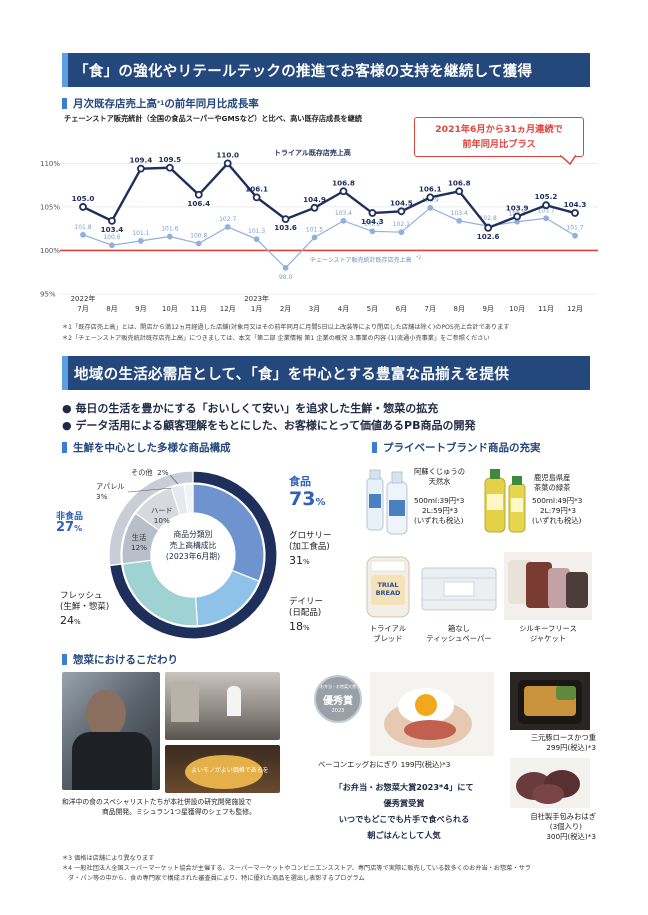  Describe the element at coordinates (575, 204) in the screenshot. I see `trial-data-label: 104.3` at that location.